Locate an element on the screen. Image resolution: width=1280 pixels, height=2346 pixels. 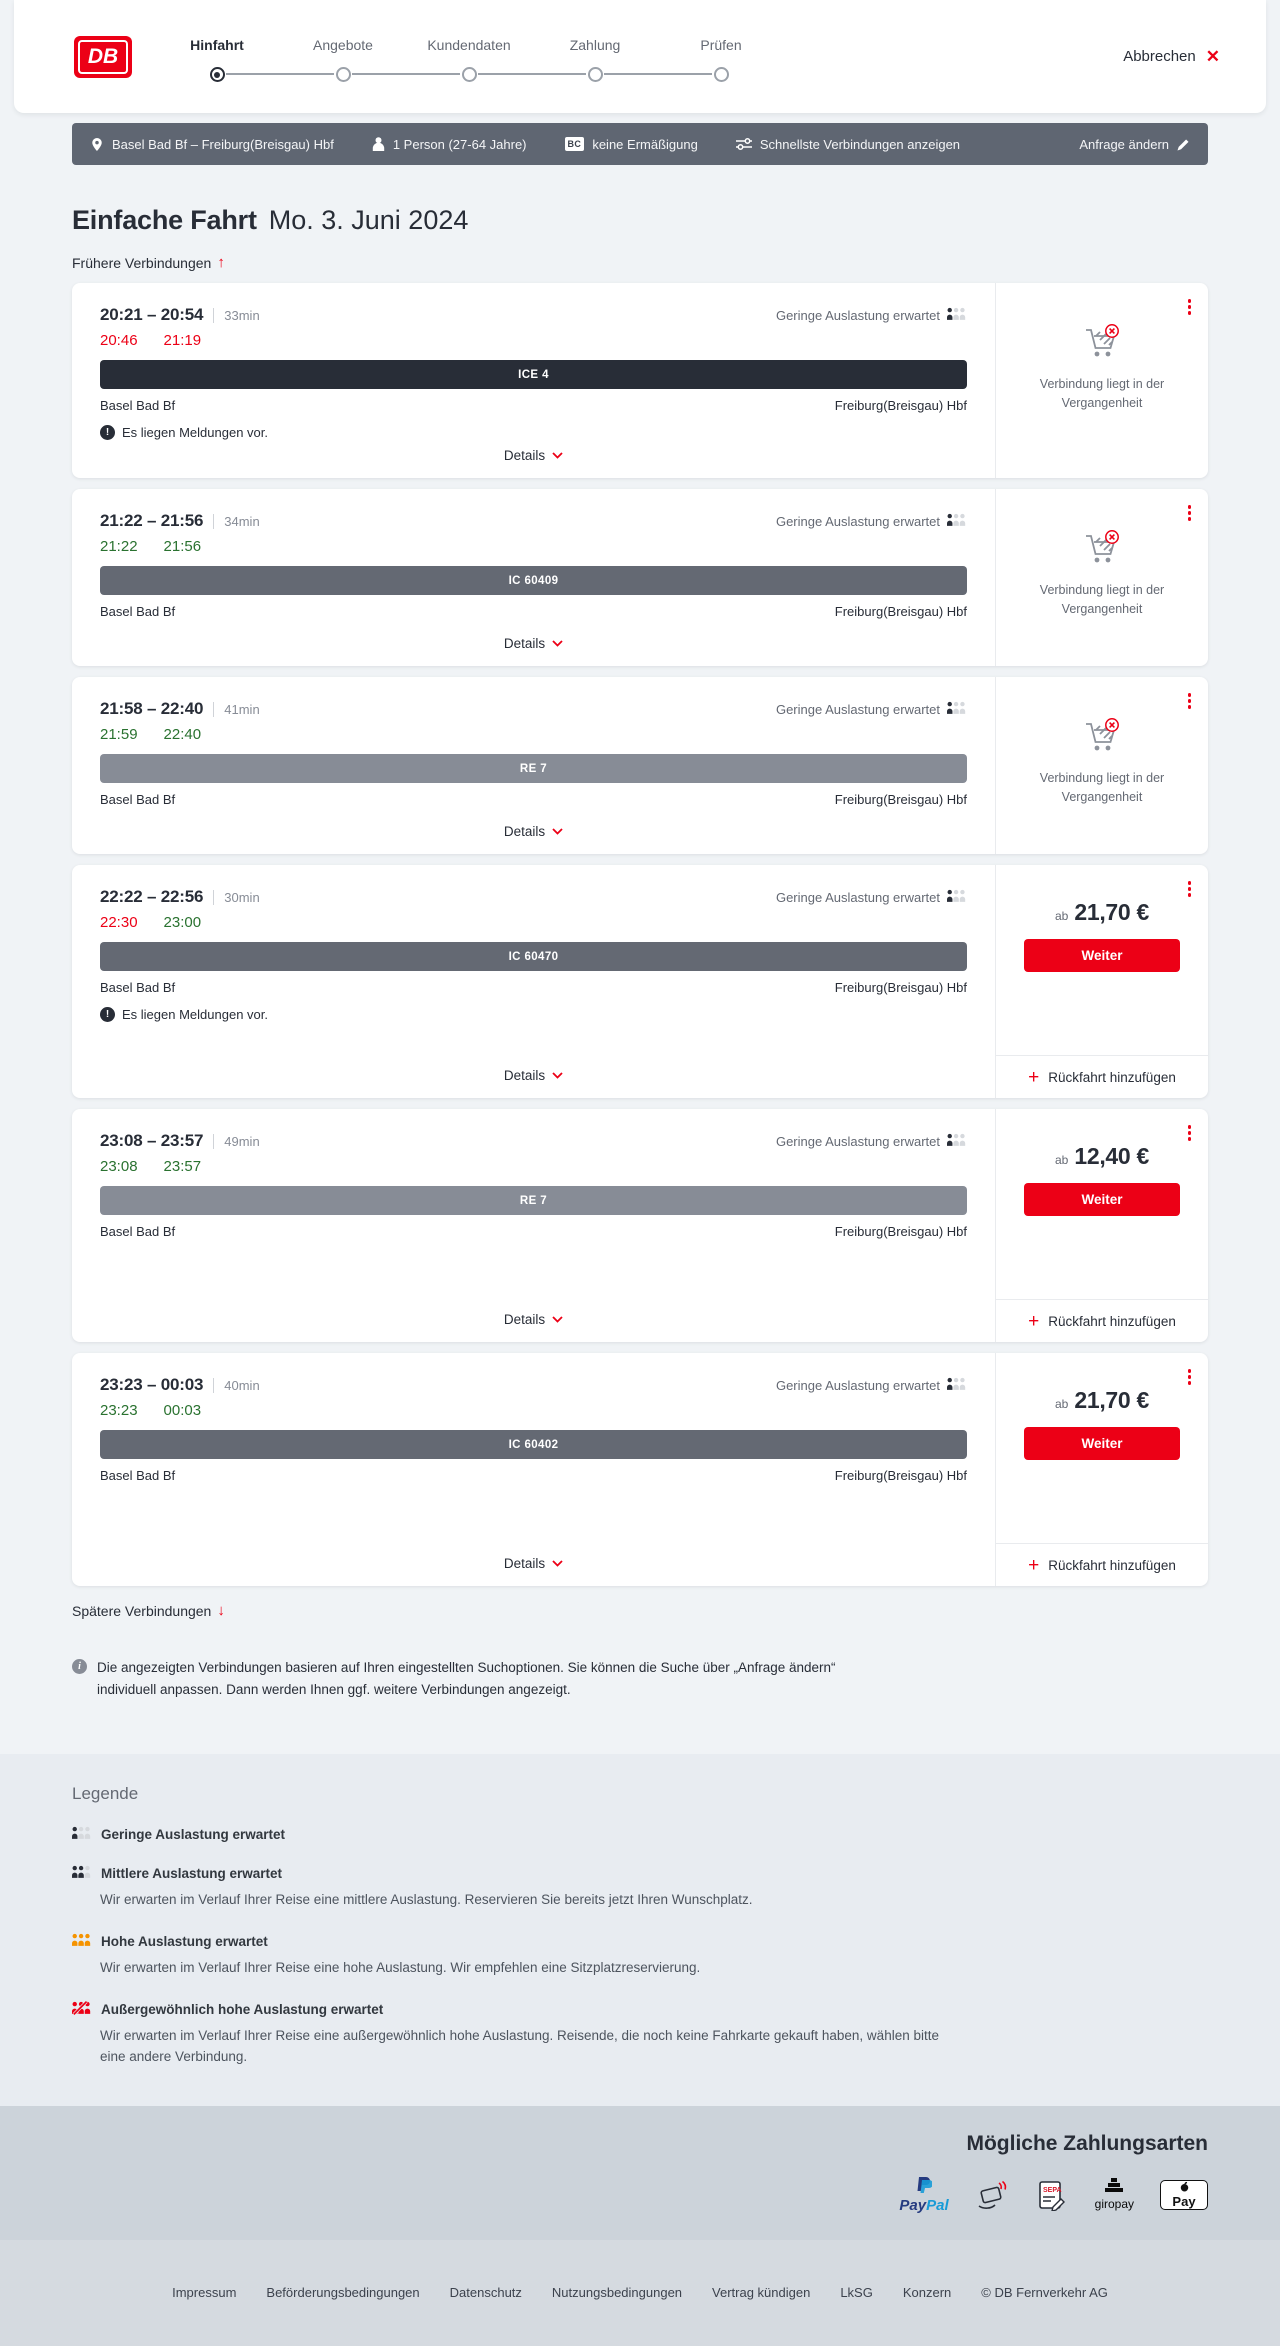
earlier-connections-link: Frühere Verbindungen ↑ is located at coordinates (148, 262).